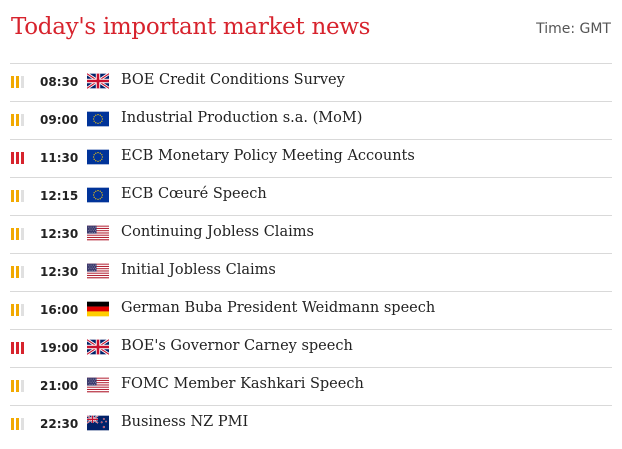 This screenshot has width=622, height=449. What do you see at coordinates (59, 82) in the screenshot?
I see `event-time: 08:30` at bounding box center [59, 82].